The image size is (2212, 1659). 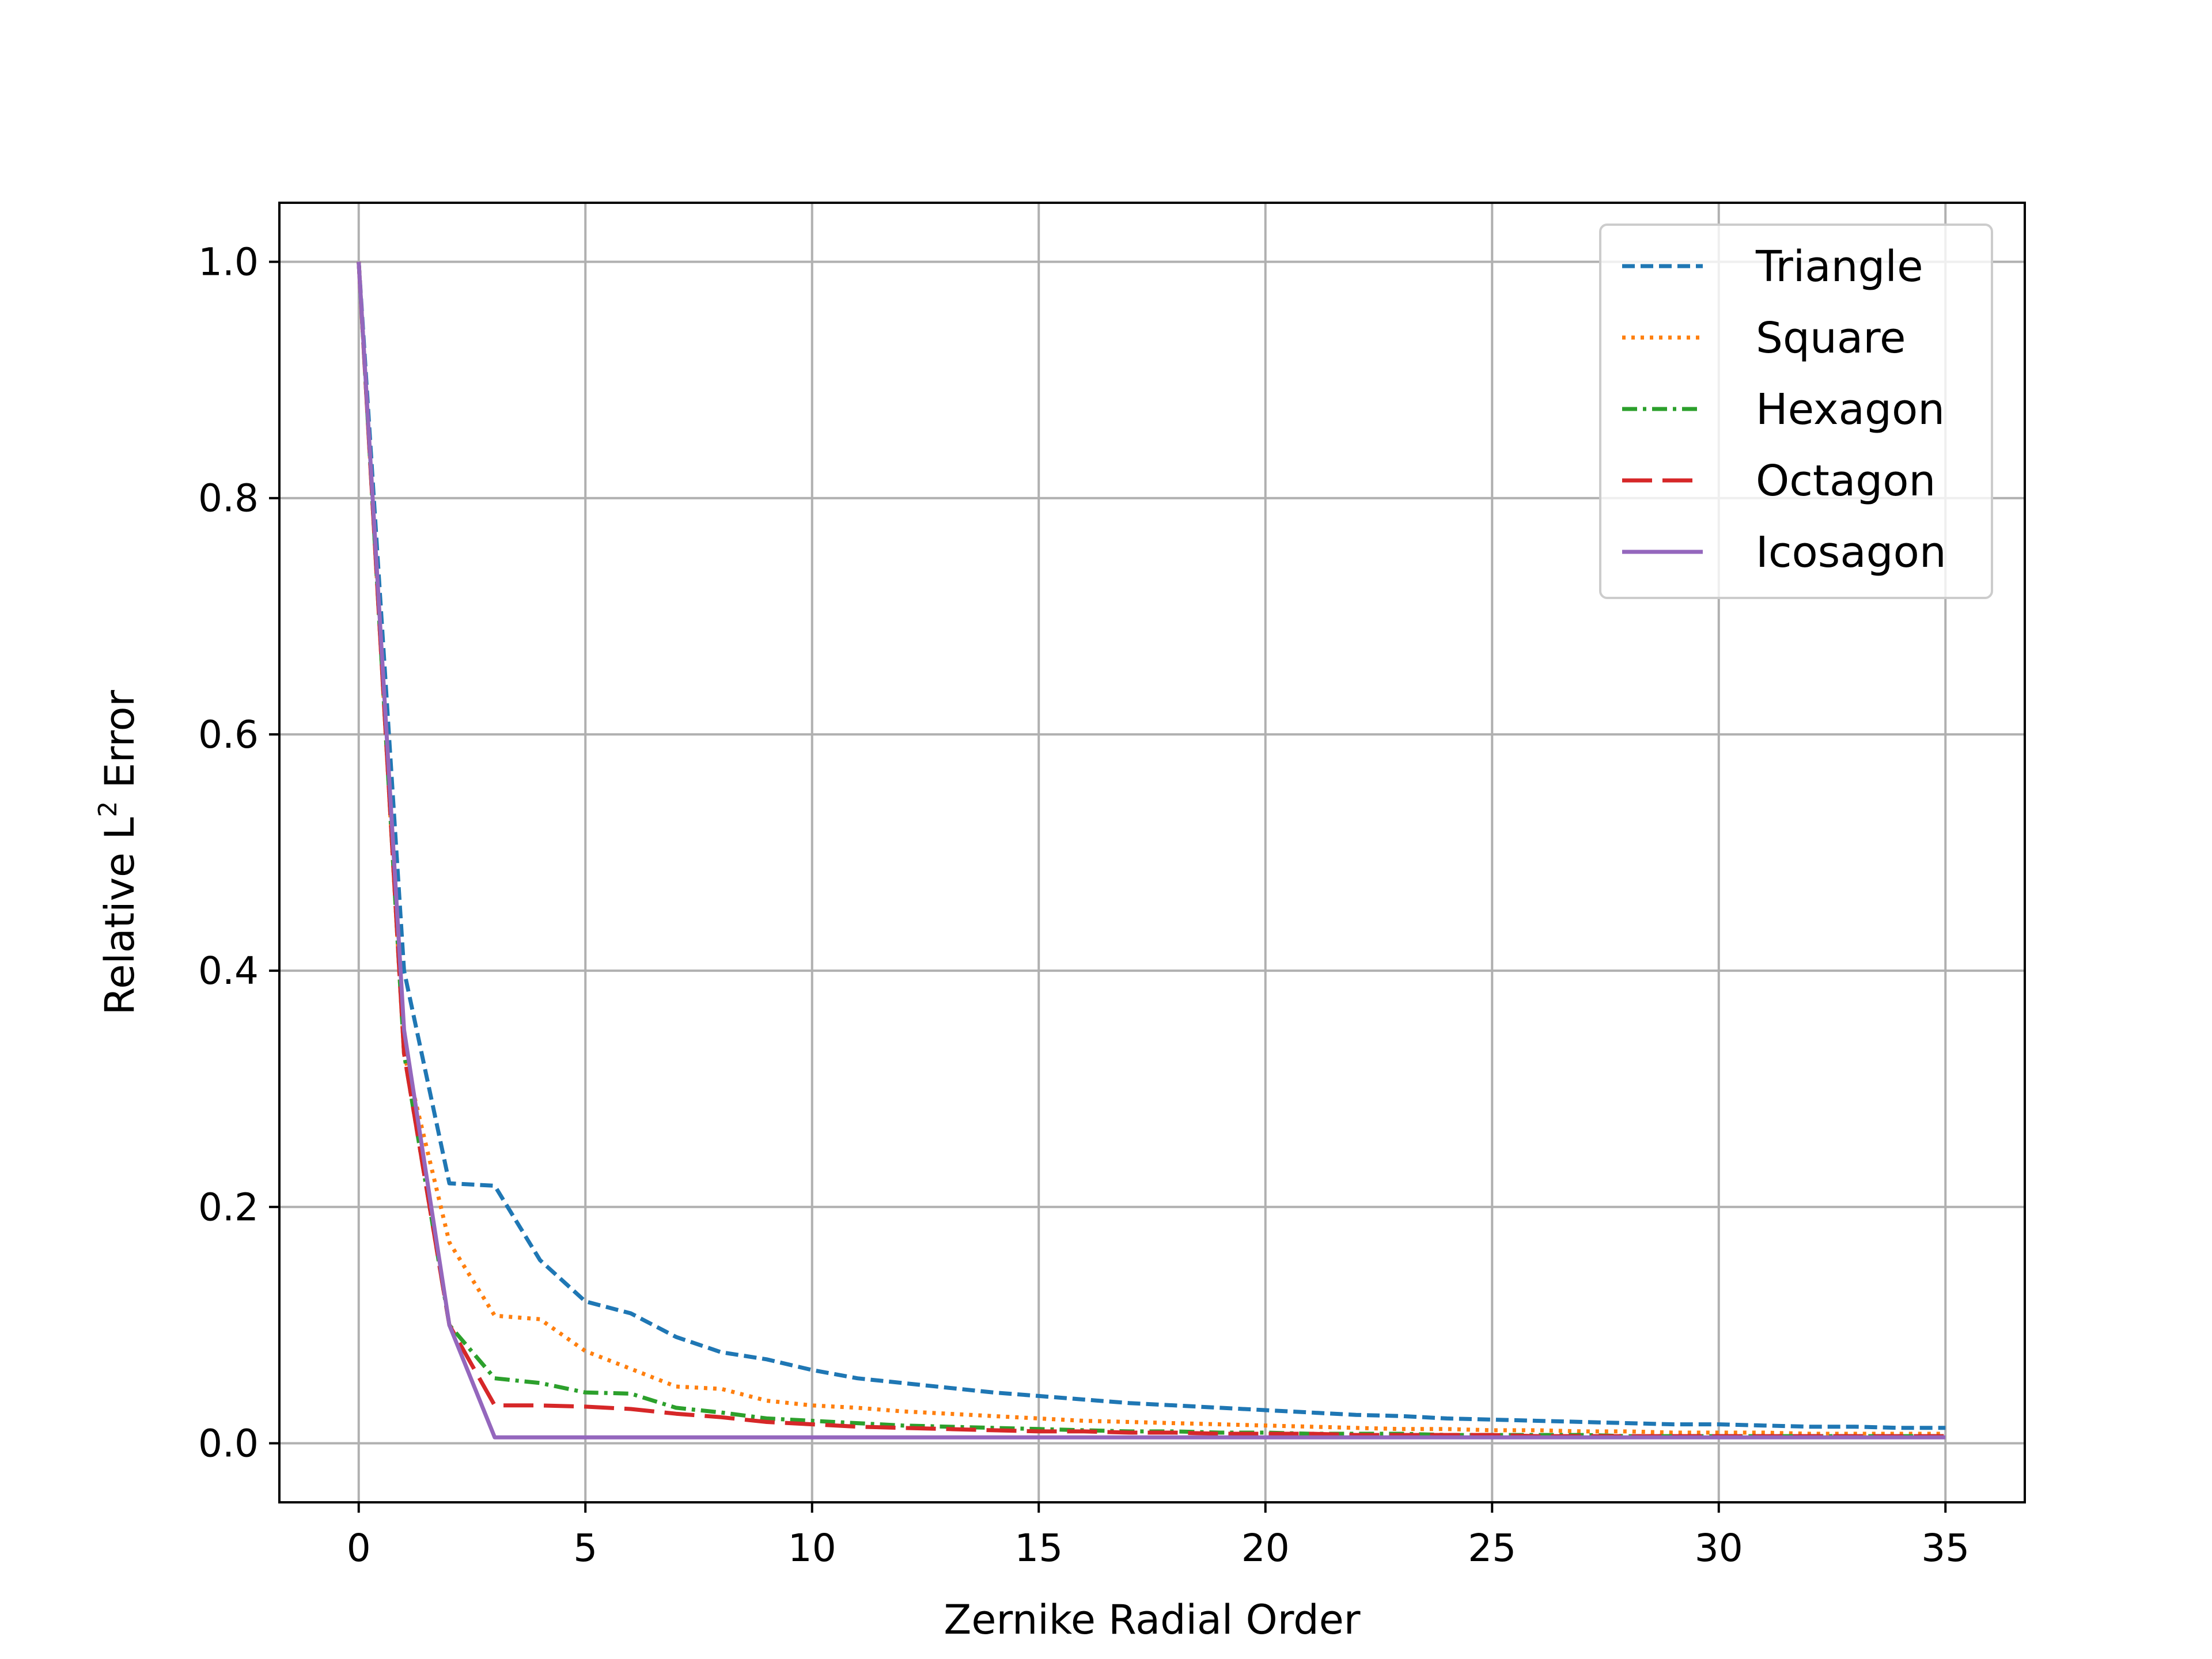 I want to click on y-tick-label: 0.0, so click(x=228, y=1443).